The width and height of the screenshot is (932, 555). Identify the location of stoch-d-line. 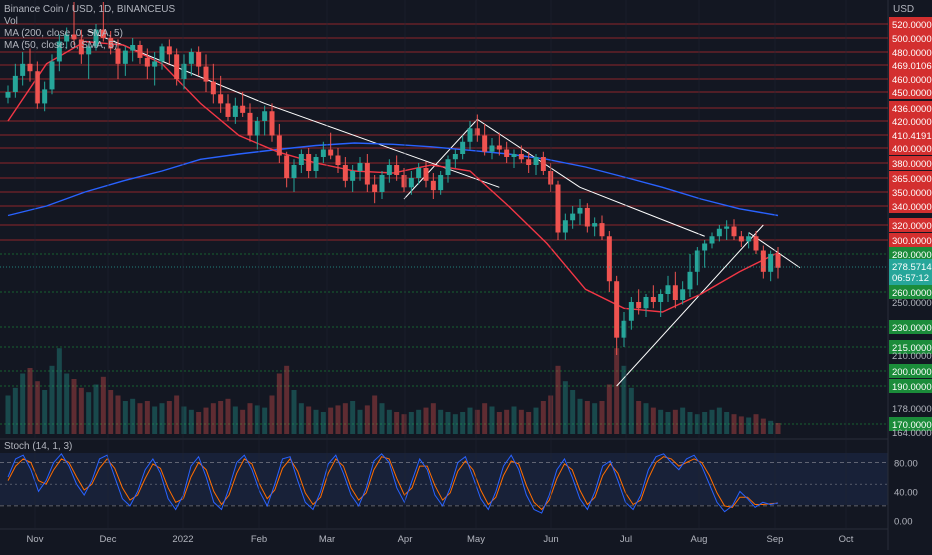
(393, 483).